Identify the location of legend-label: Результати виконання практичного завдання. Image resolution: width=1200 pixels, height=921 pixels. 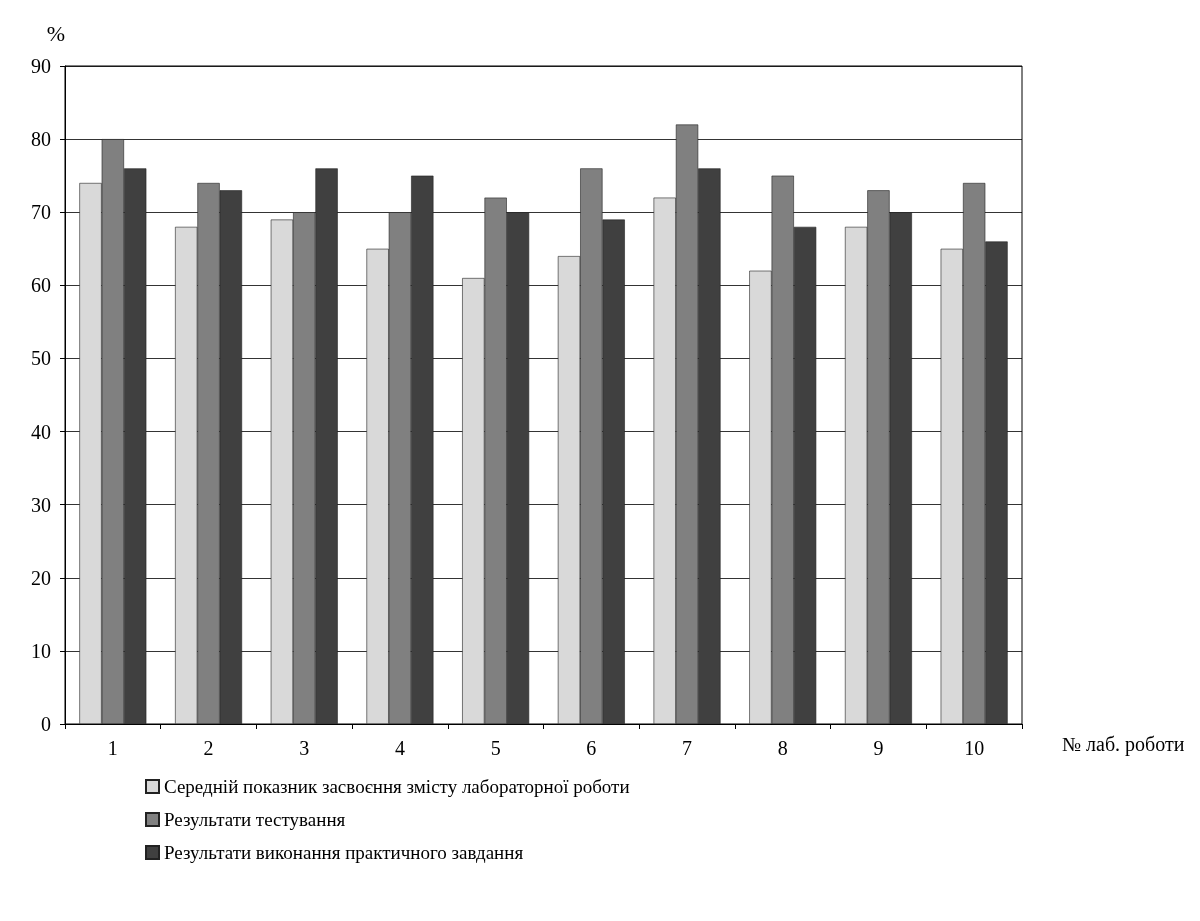
(344, 852).